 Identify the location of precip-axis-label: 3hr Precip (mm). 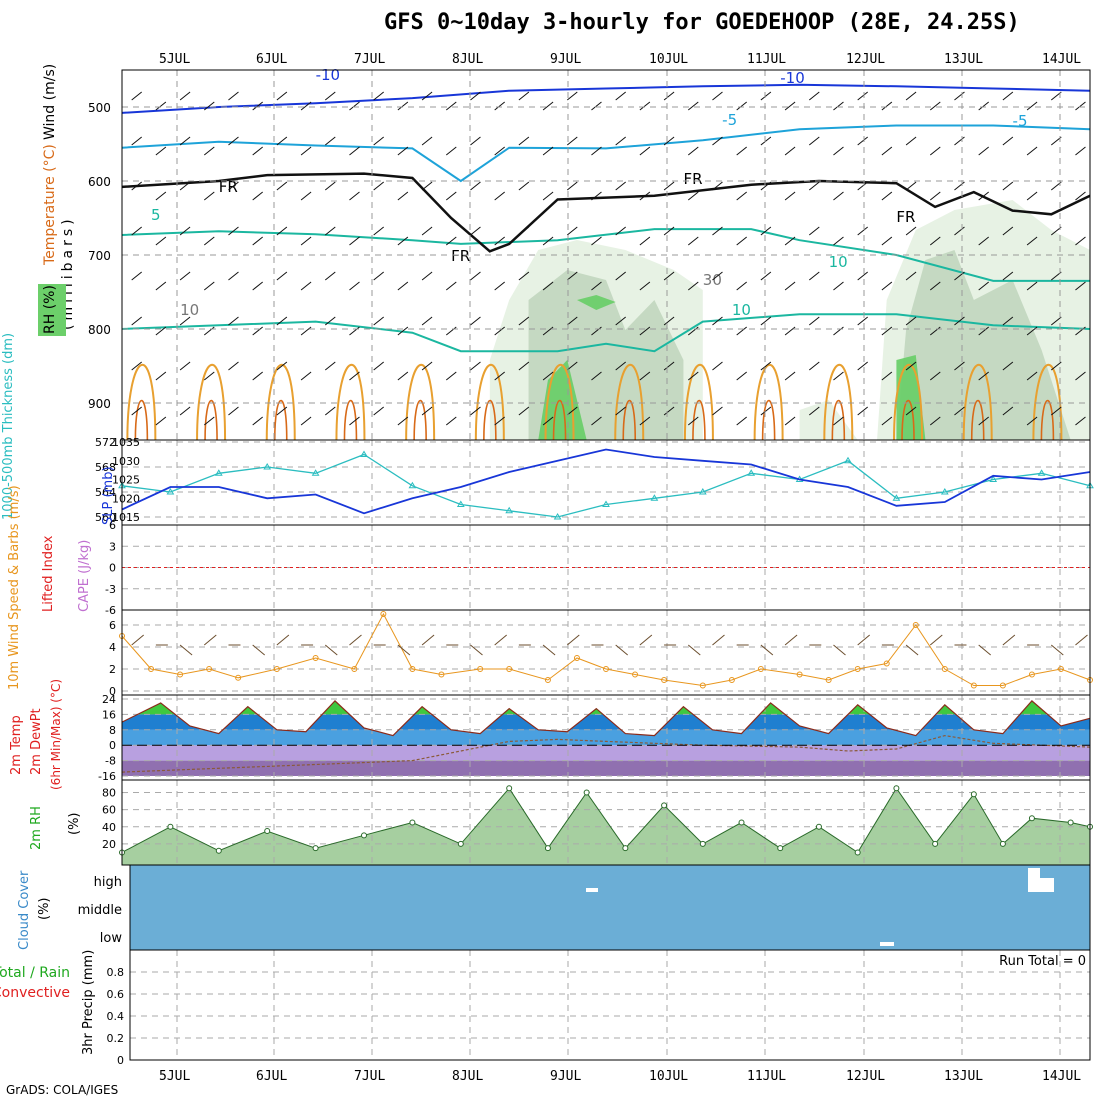
(88, 1002).